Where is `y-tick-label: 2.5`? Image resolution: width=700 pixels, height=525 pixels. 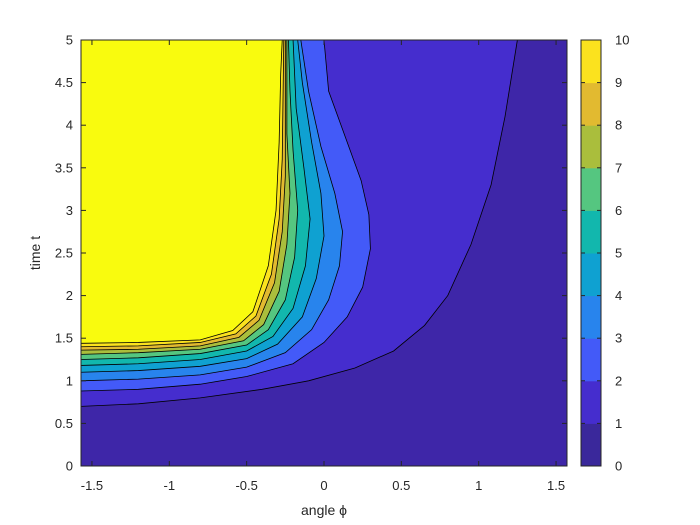 y-tick-label: 2.5 is located at coordinates (64, 253).